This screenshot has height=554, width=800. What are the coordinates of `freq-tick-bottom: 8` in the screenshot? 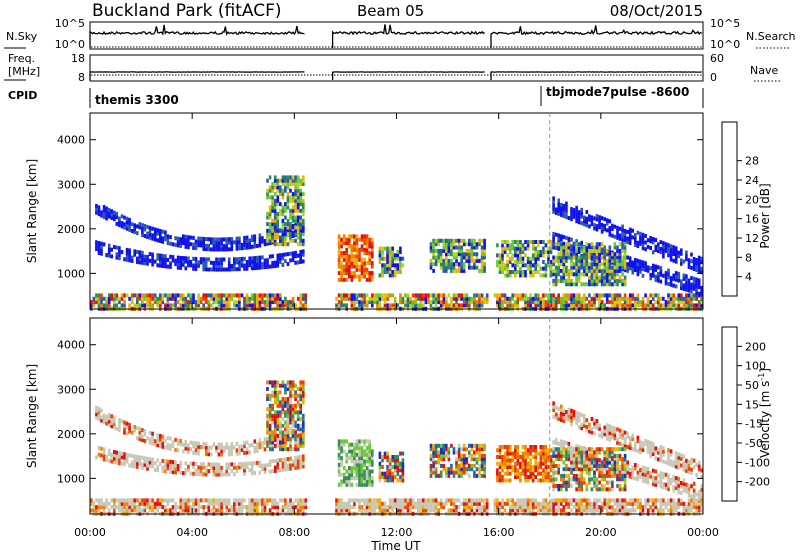 It's located at (81, 77).